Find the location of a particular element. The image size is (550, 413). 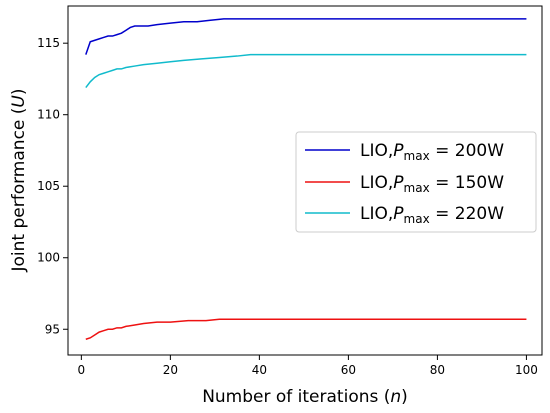

legend-label-220w-suffix: = 220W is located at coordinates (467, 214).